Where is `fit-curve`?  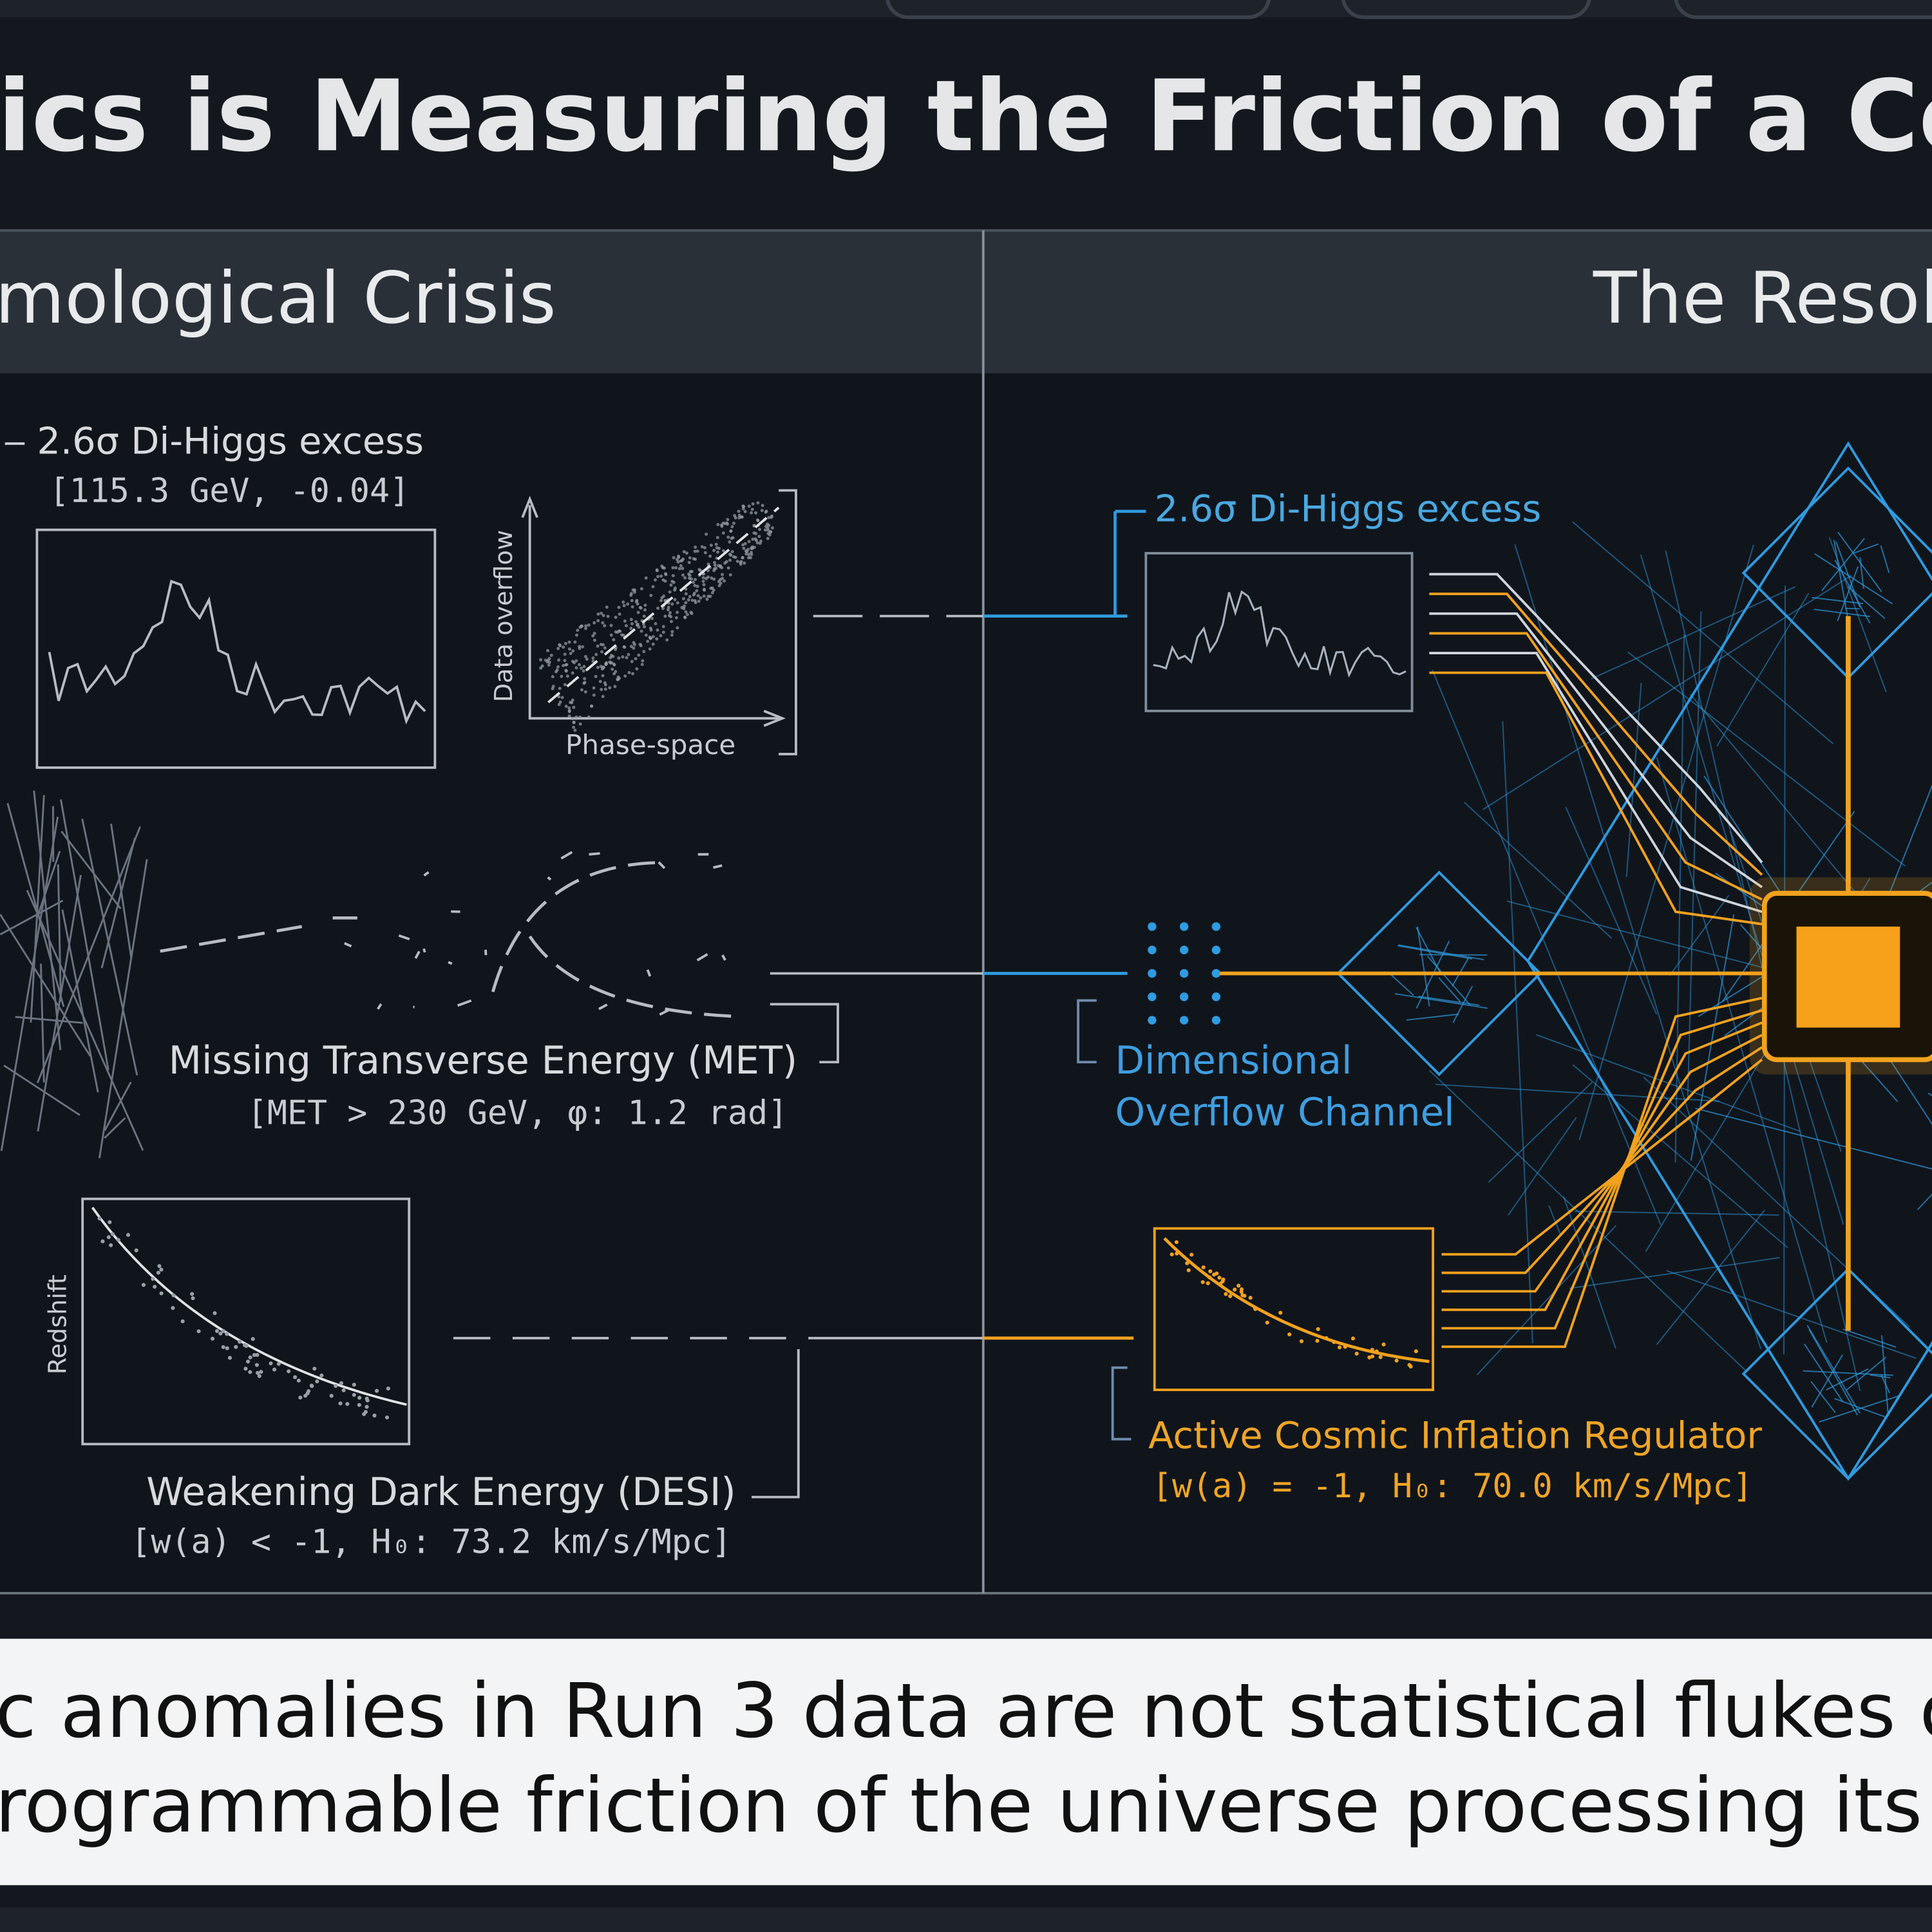
fit-curve is located at coordinates (1296, 1300).